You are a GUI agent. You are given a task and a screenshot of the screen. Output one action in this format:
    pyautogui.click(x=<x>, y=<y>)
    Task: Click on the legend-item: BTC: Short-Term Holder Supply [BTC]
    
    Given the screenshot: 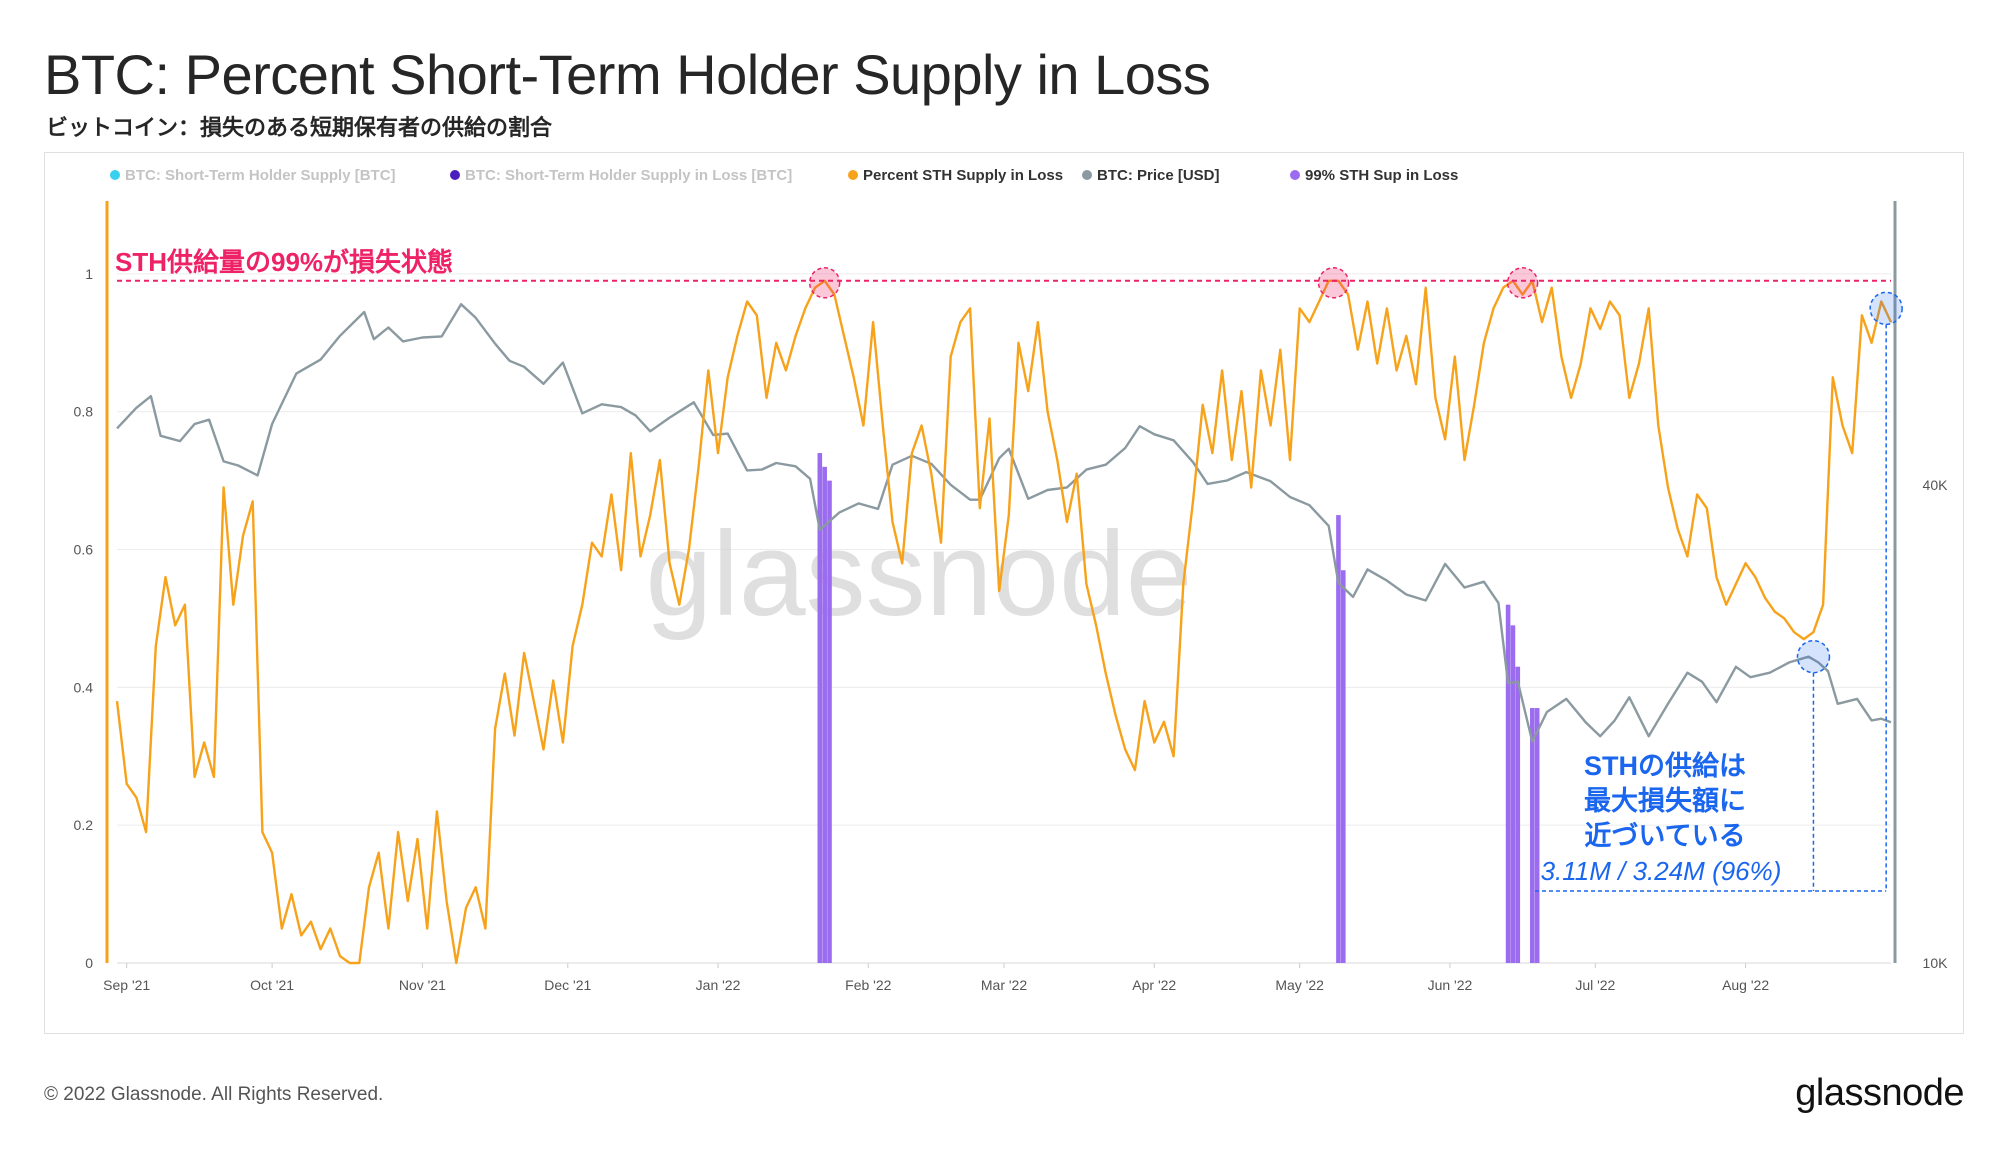 What is the action you would take?
    pyautogui.click(x=260, y=175)
    